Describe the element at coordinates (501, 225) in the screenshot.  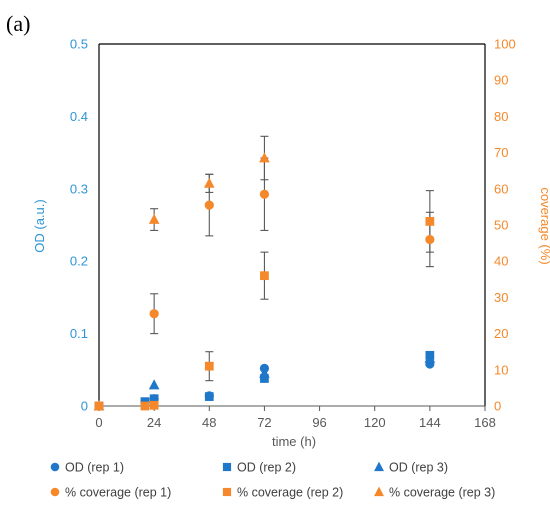
I see `y2-tick-label: 50` at that location.